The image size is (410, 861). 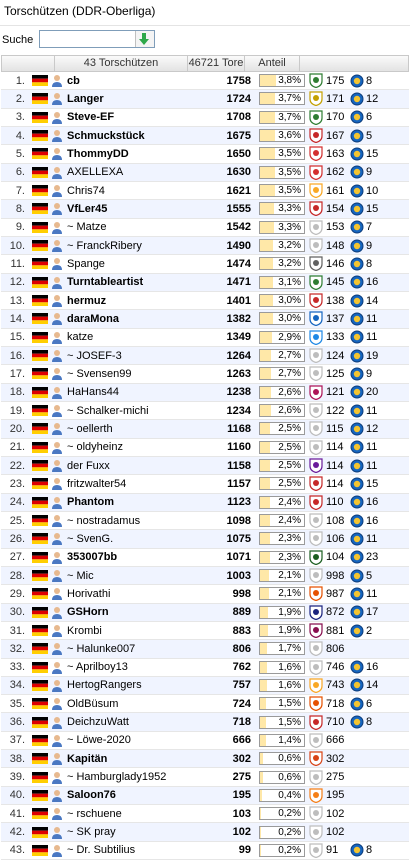 I want to click on player-name: HaHans44, so click(x=93, y=392).